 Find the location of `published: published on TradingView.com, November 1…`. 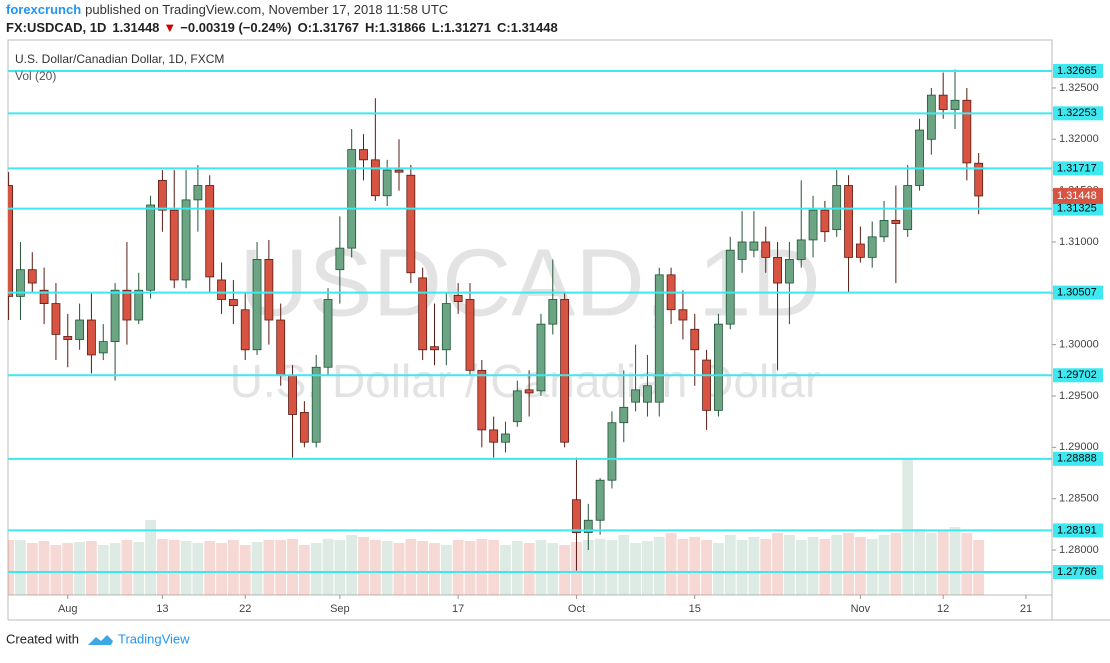

published: published on TradingView.com, November 1… is located at coordinates (266, 9).